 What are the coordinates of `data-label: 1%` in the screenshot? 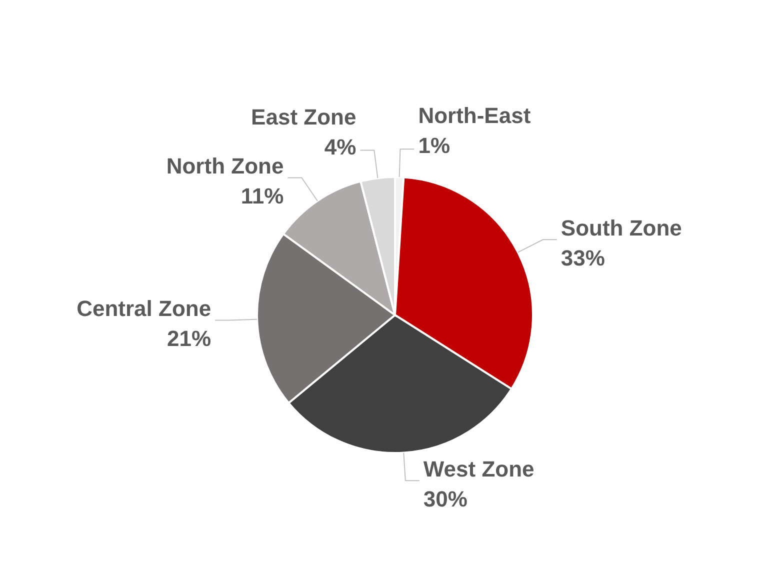 It's located at (434, 145).